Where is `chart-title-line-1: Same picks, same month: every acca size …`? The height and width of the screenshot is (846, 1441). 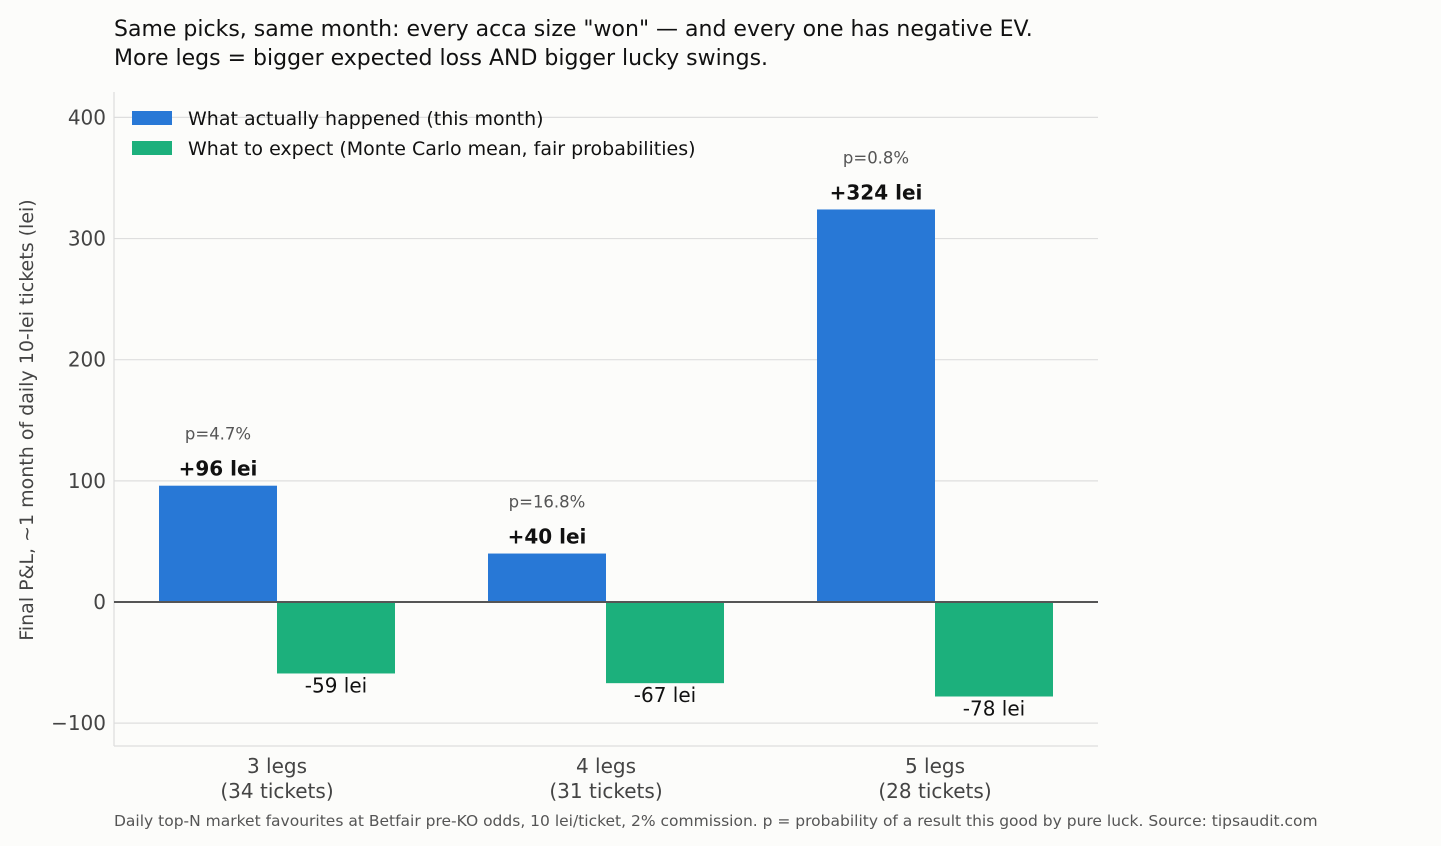
chart-title-line-1: Same picks, same month: every acca size … is located at coordinates (573, 29).